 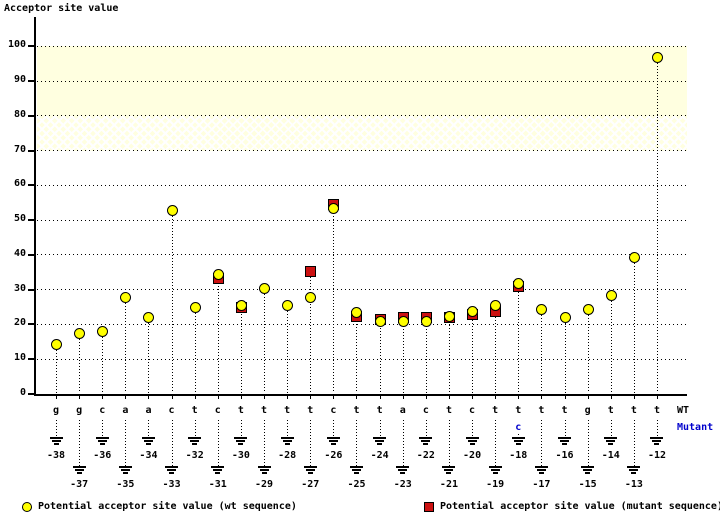 What do you see at coordinates (379, 455) in the screenshot?
I see `position-number: -24` at bounding box center [379, 455].